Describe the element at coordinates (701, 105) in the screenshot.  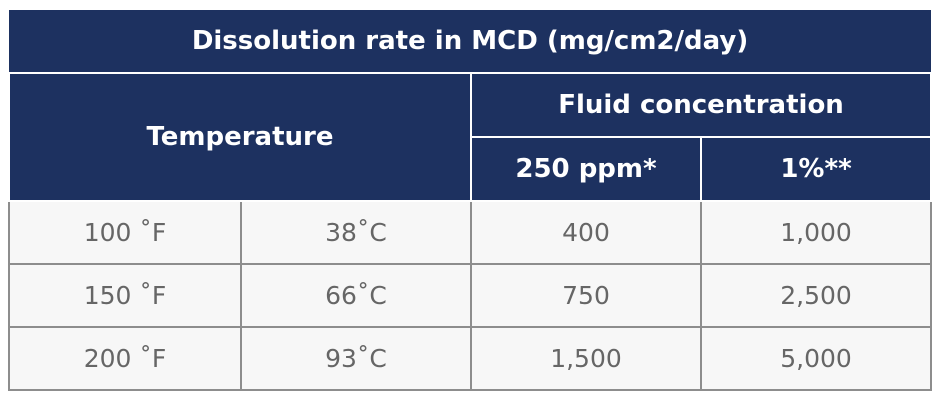
I see `header-cell: Fluid concentration` at that location.